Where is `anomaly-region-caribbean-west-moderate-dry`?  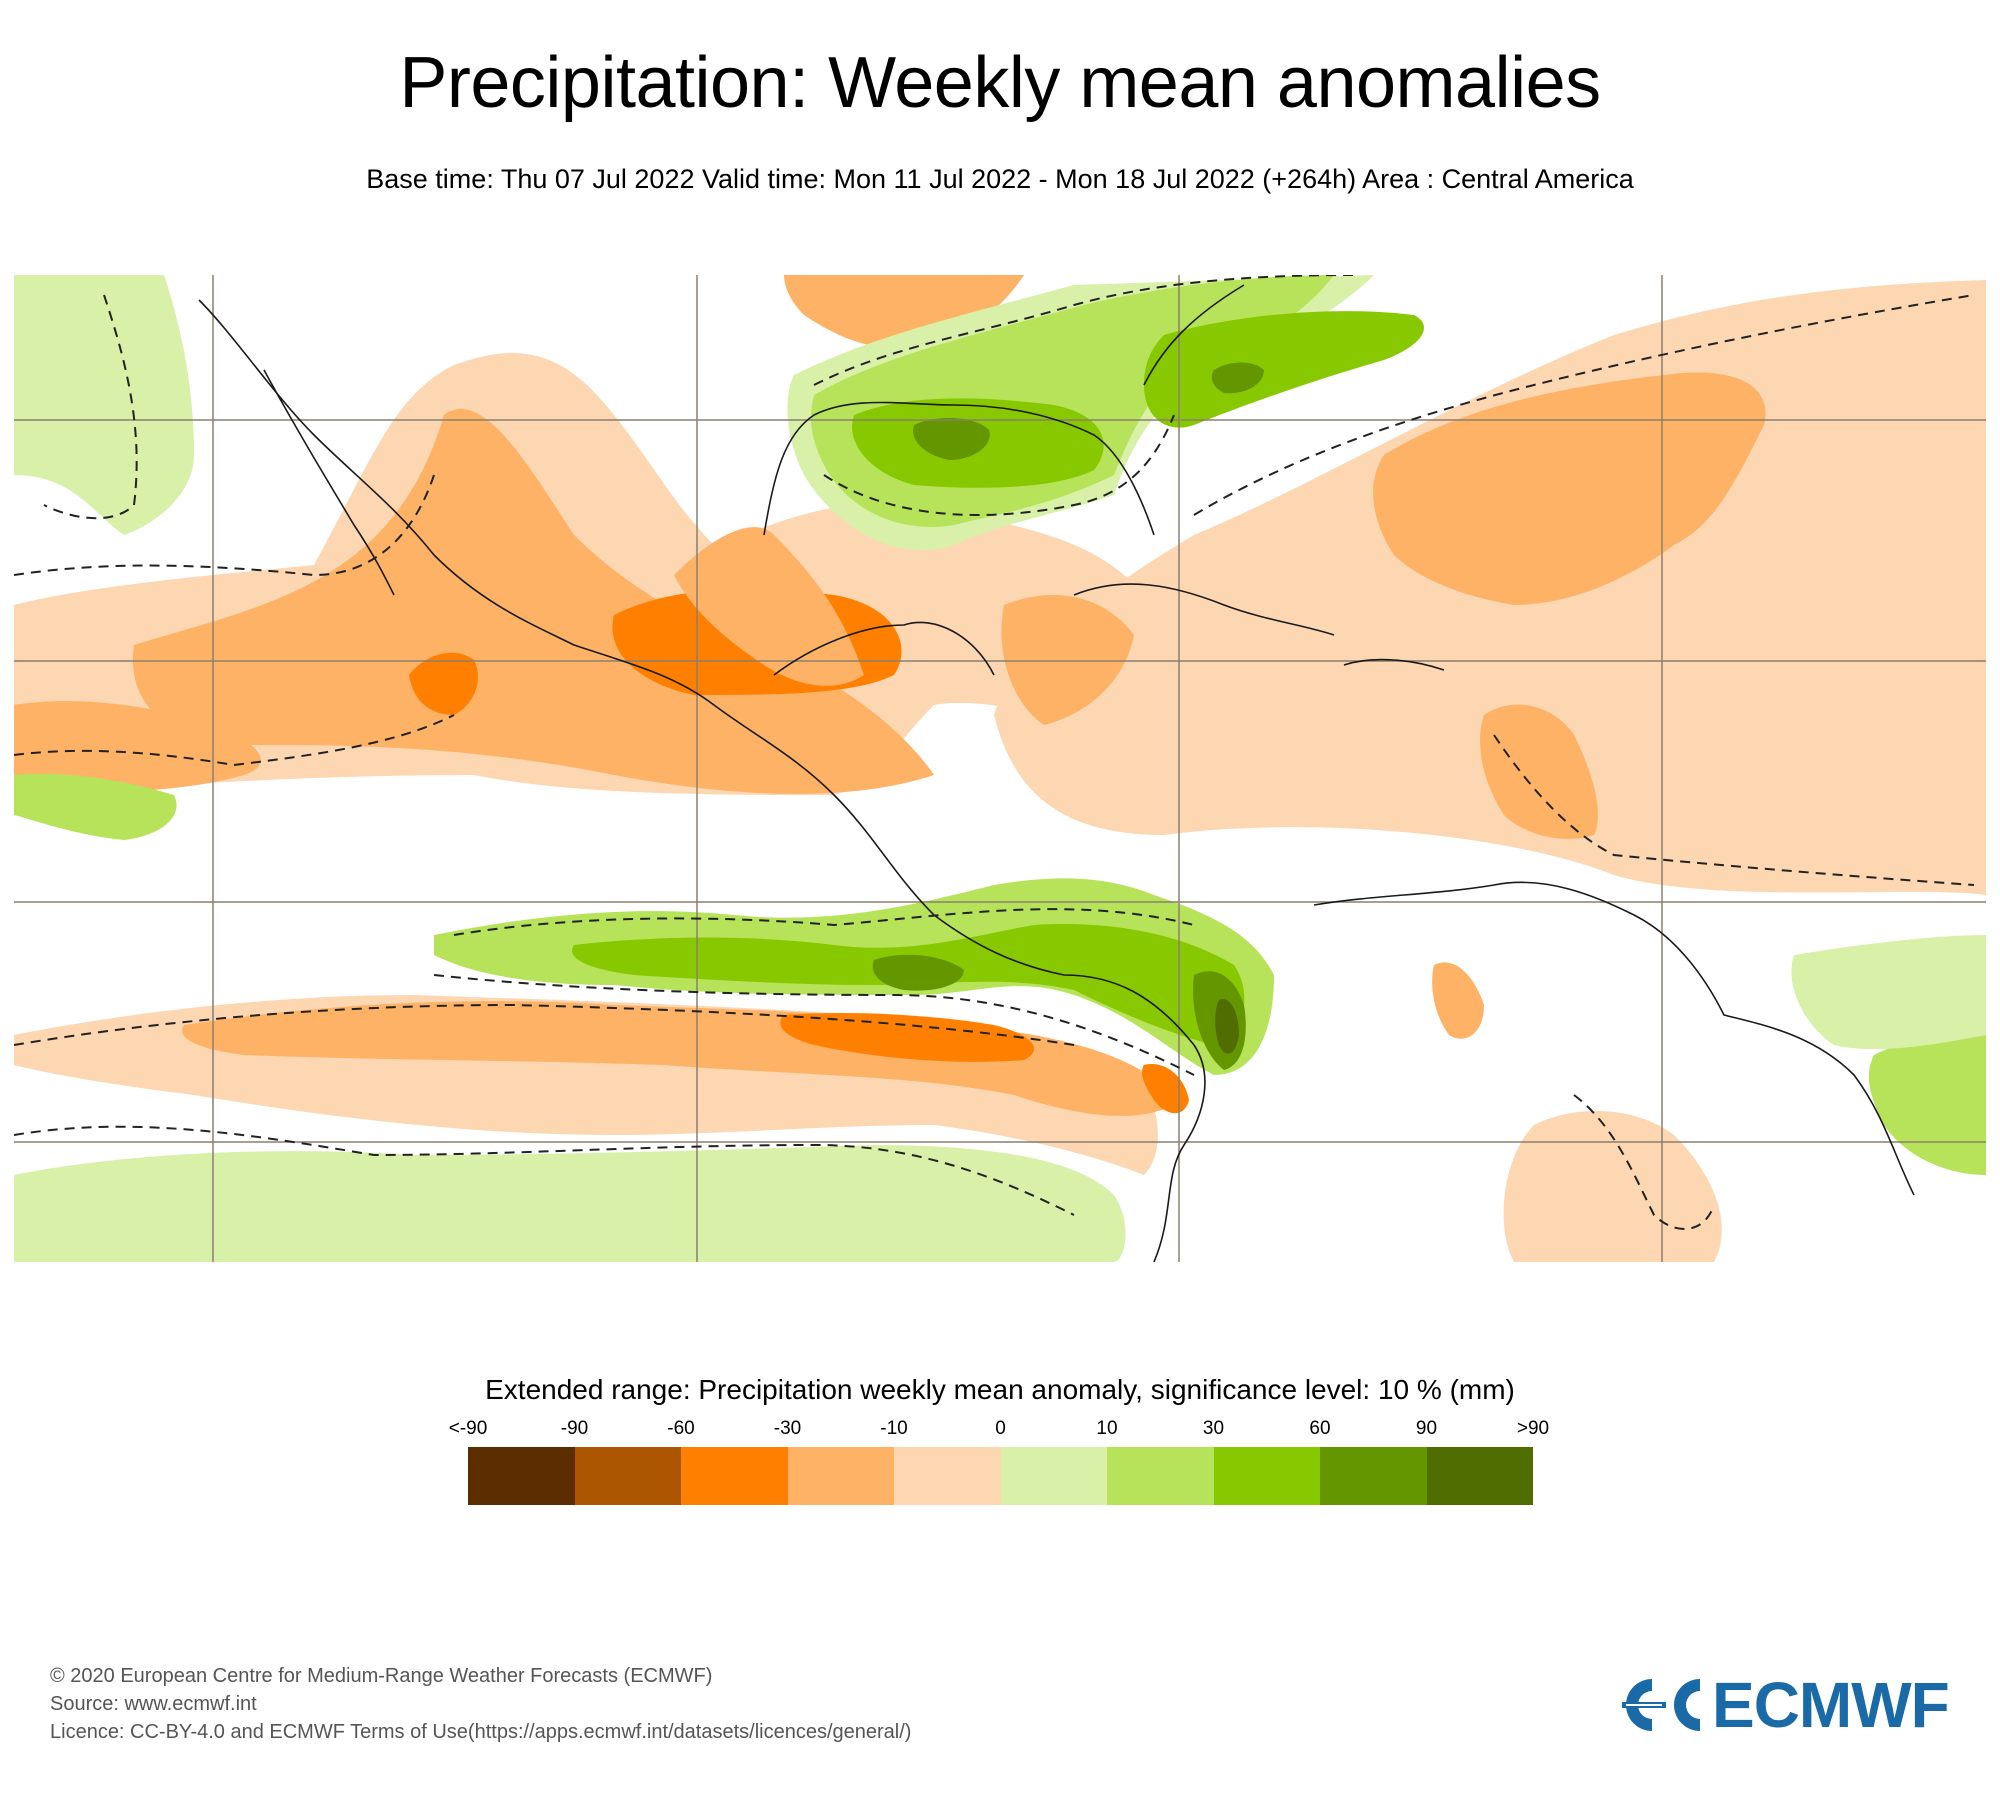
anomaly-region-caribbean-west-moderate-dry is located at coordinates (1067, 660).